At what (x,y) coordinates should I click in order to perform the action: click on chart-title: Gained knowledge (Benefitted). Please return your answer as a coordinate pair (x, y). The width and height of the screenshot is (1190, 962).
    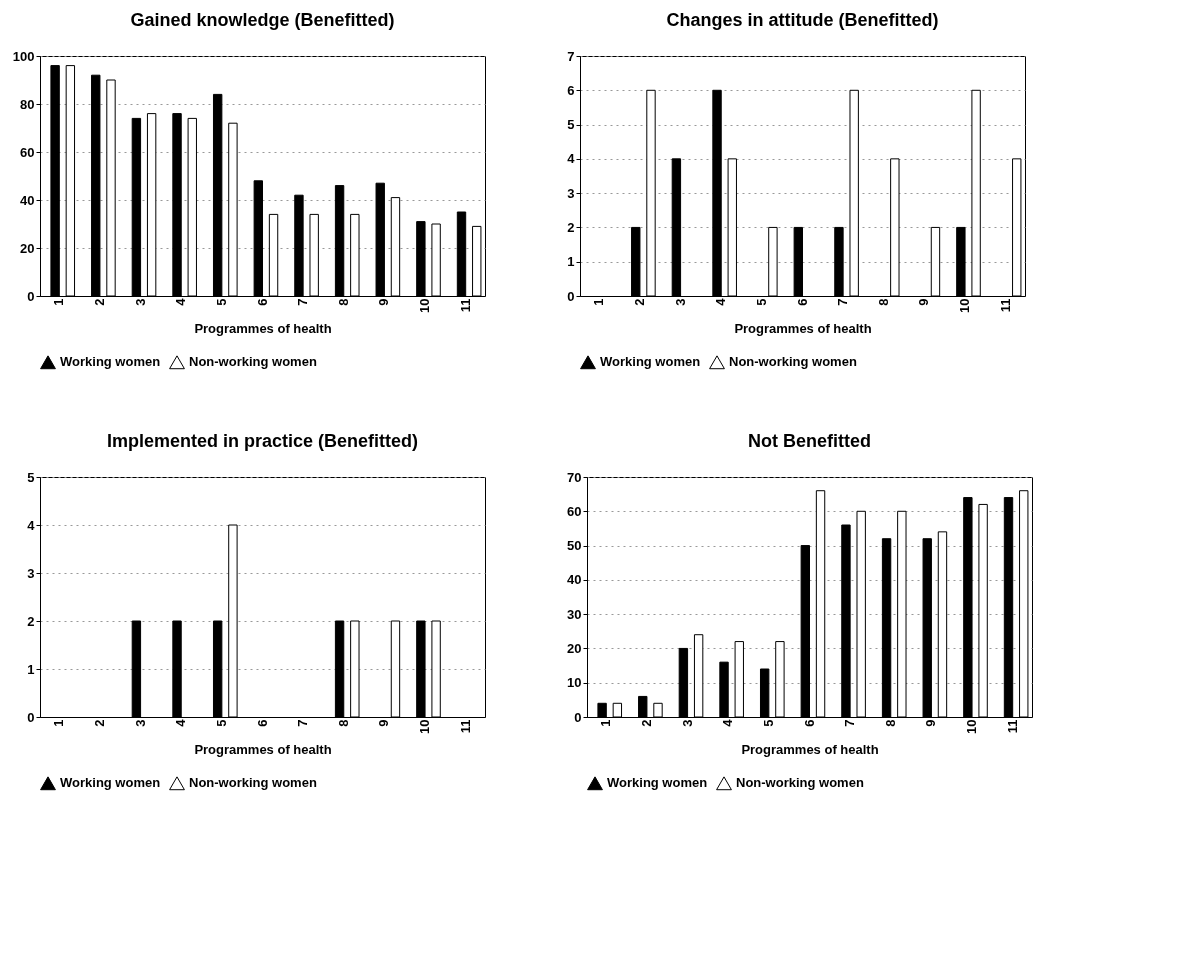
    Looking at the image, I should click on (262, 20).